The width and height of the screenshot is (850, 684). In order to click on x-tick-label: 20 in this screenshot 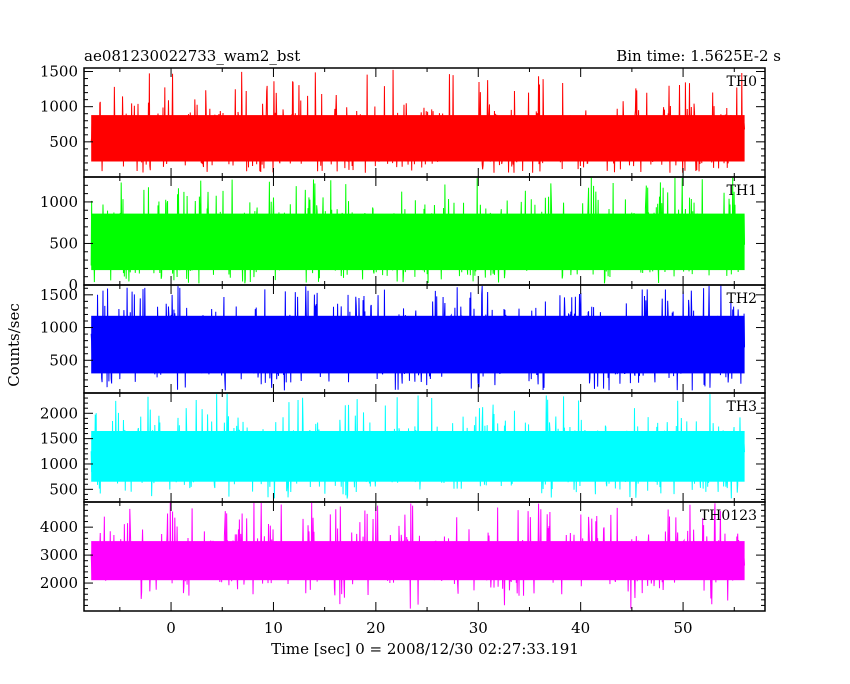, I will do `click(375, 628)`.